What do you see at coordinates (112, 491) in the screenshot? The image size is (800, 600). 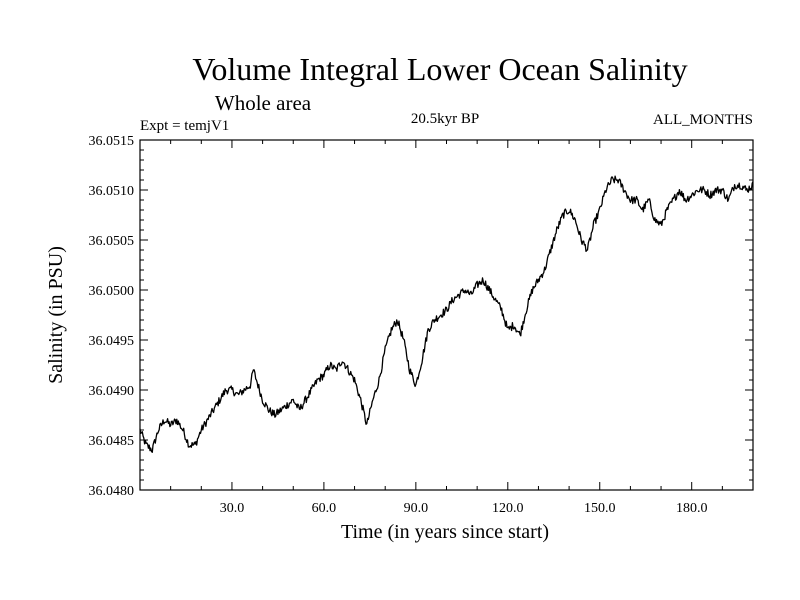 I see `y-tick-label: 36.0480` at bounding box center [112, 491].